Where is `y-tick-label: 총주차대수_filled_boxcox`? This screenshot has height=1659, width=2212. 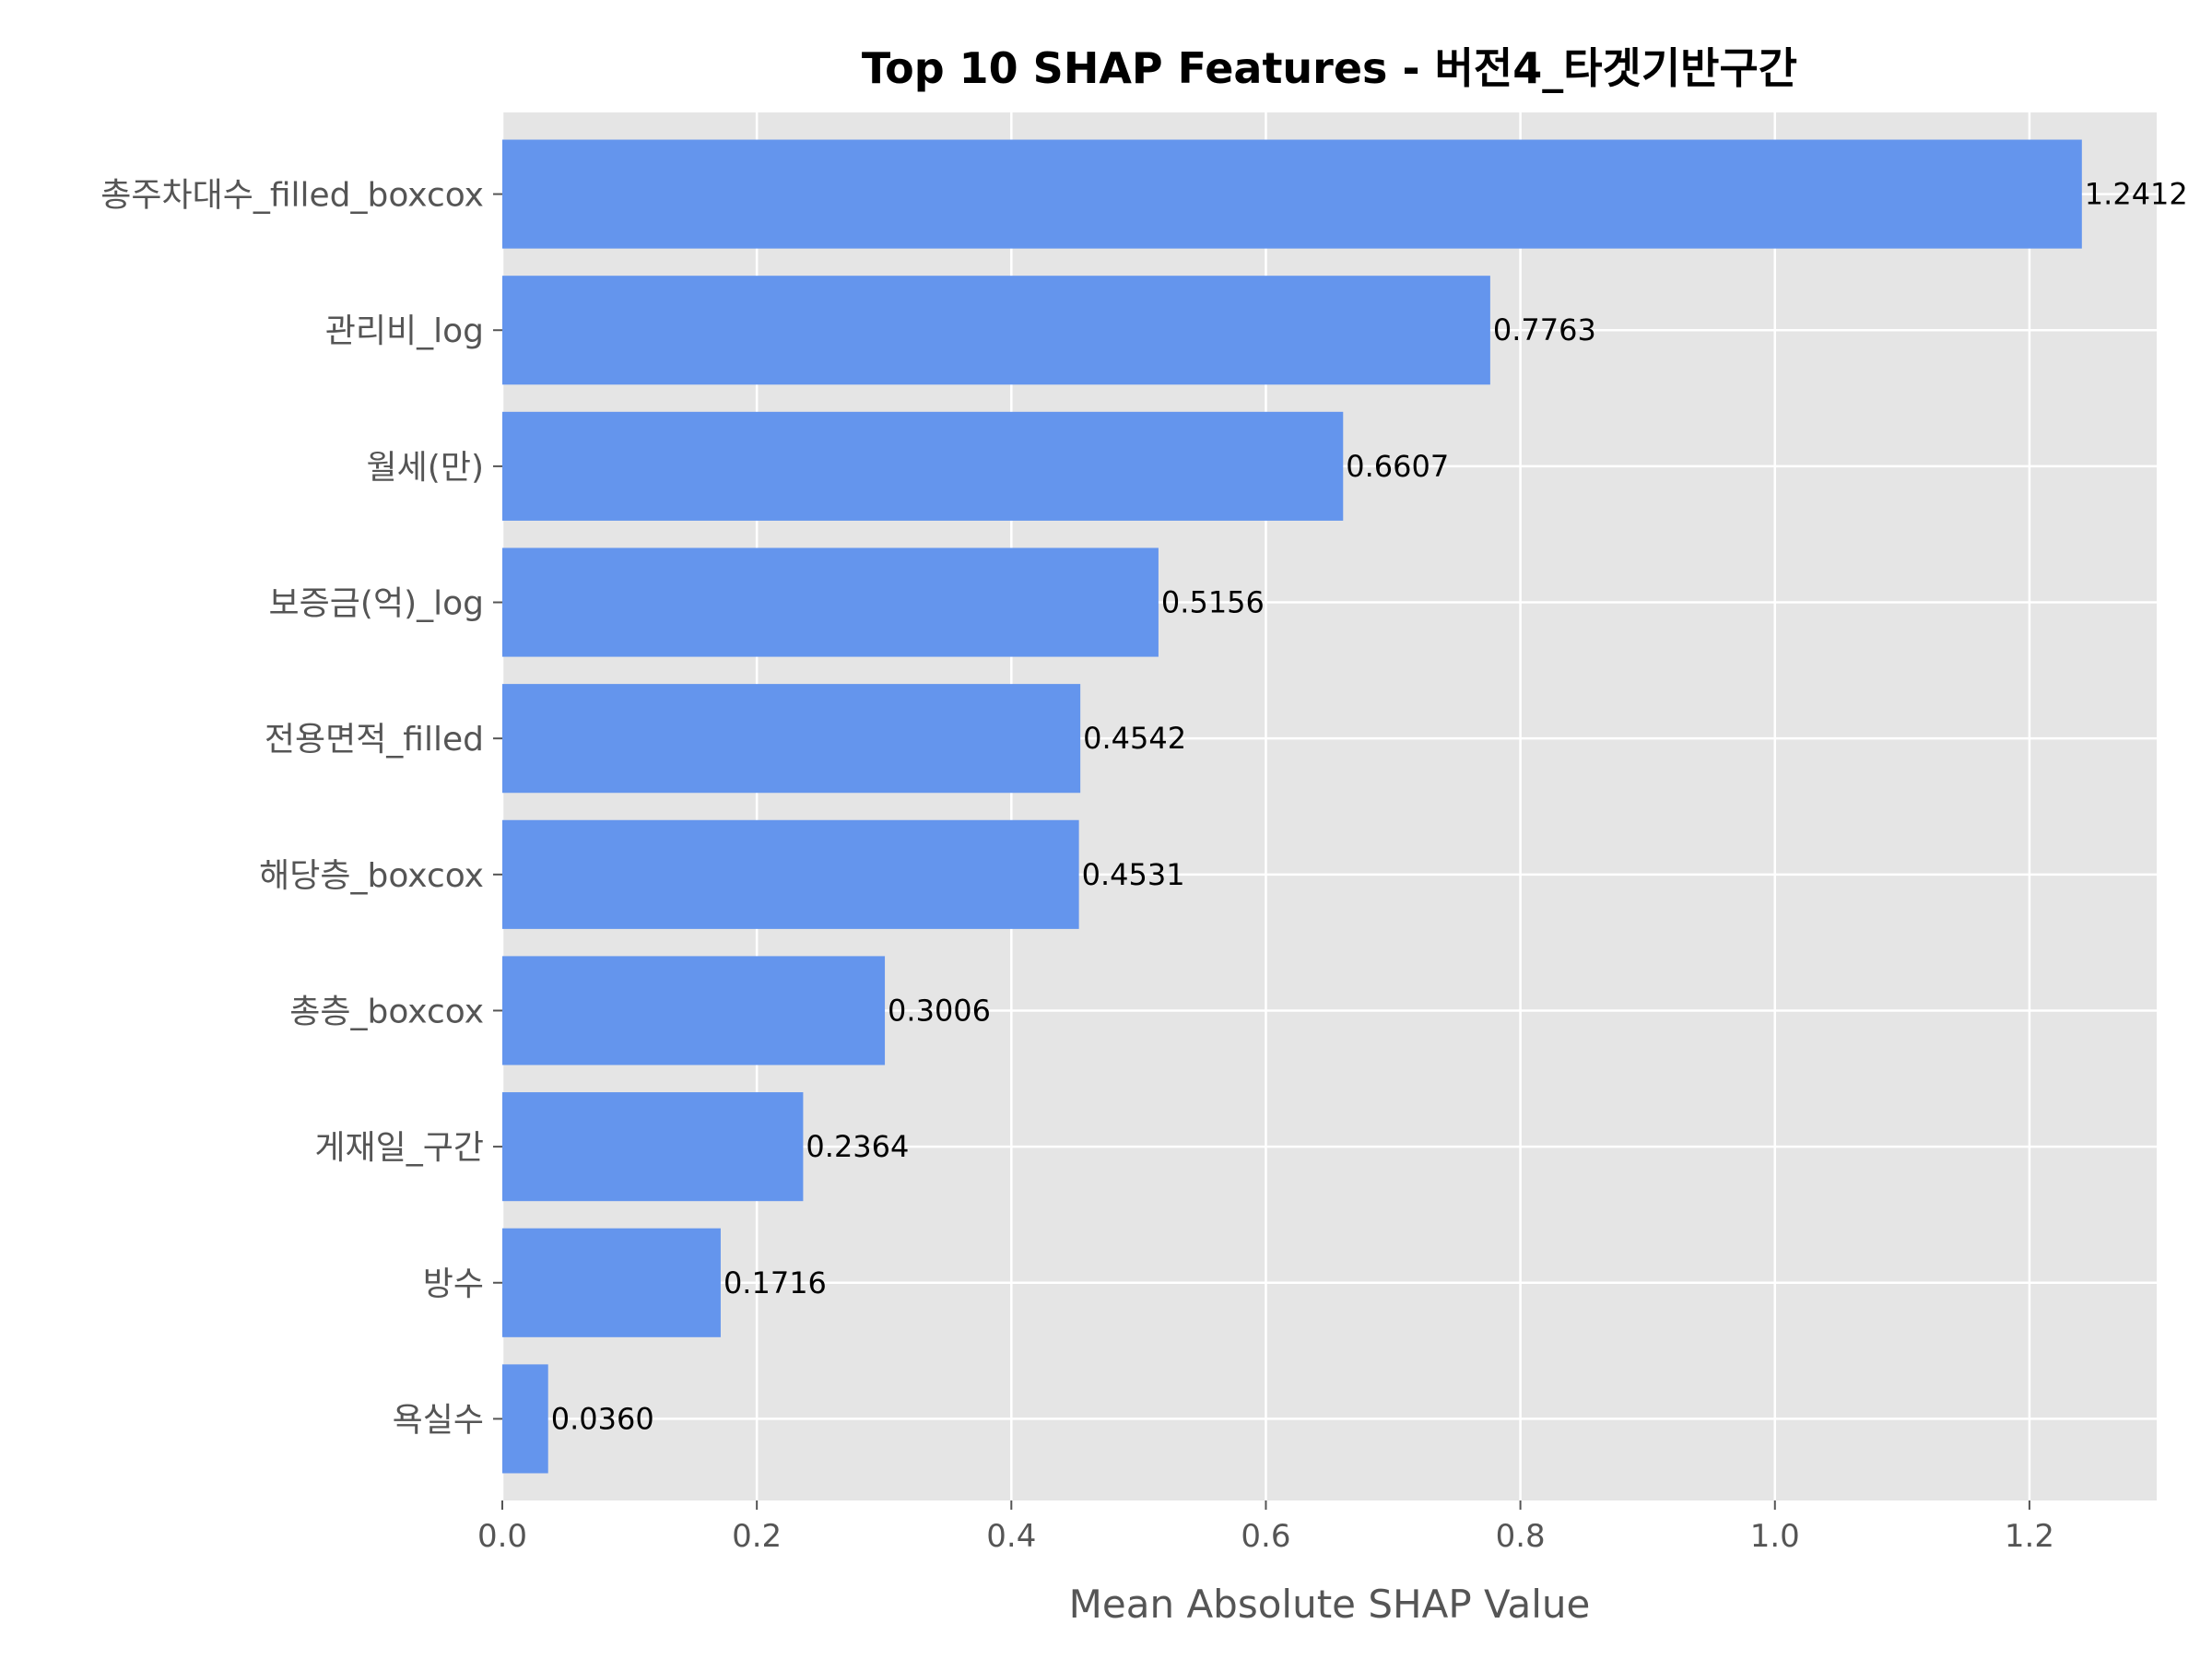
y-tick-label: 총주차대수_filled_boxcox is located at coordinates (292, 196).